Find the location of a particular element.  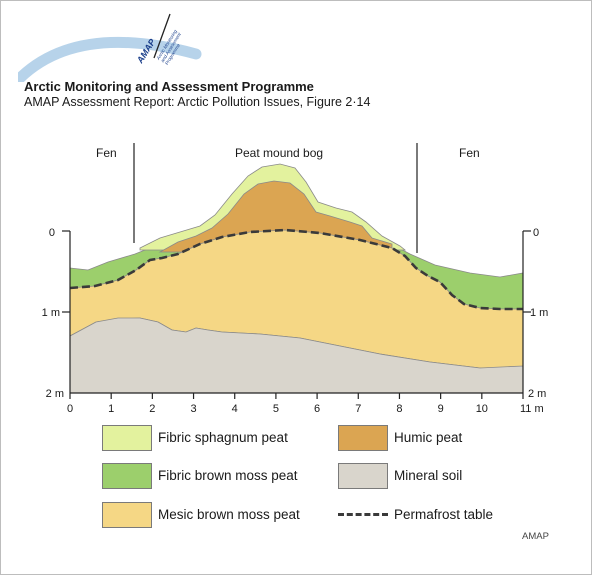

y-left-tick-label: 0 is located at coordinates (52, 233).